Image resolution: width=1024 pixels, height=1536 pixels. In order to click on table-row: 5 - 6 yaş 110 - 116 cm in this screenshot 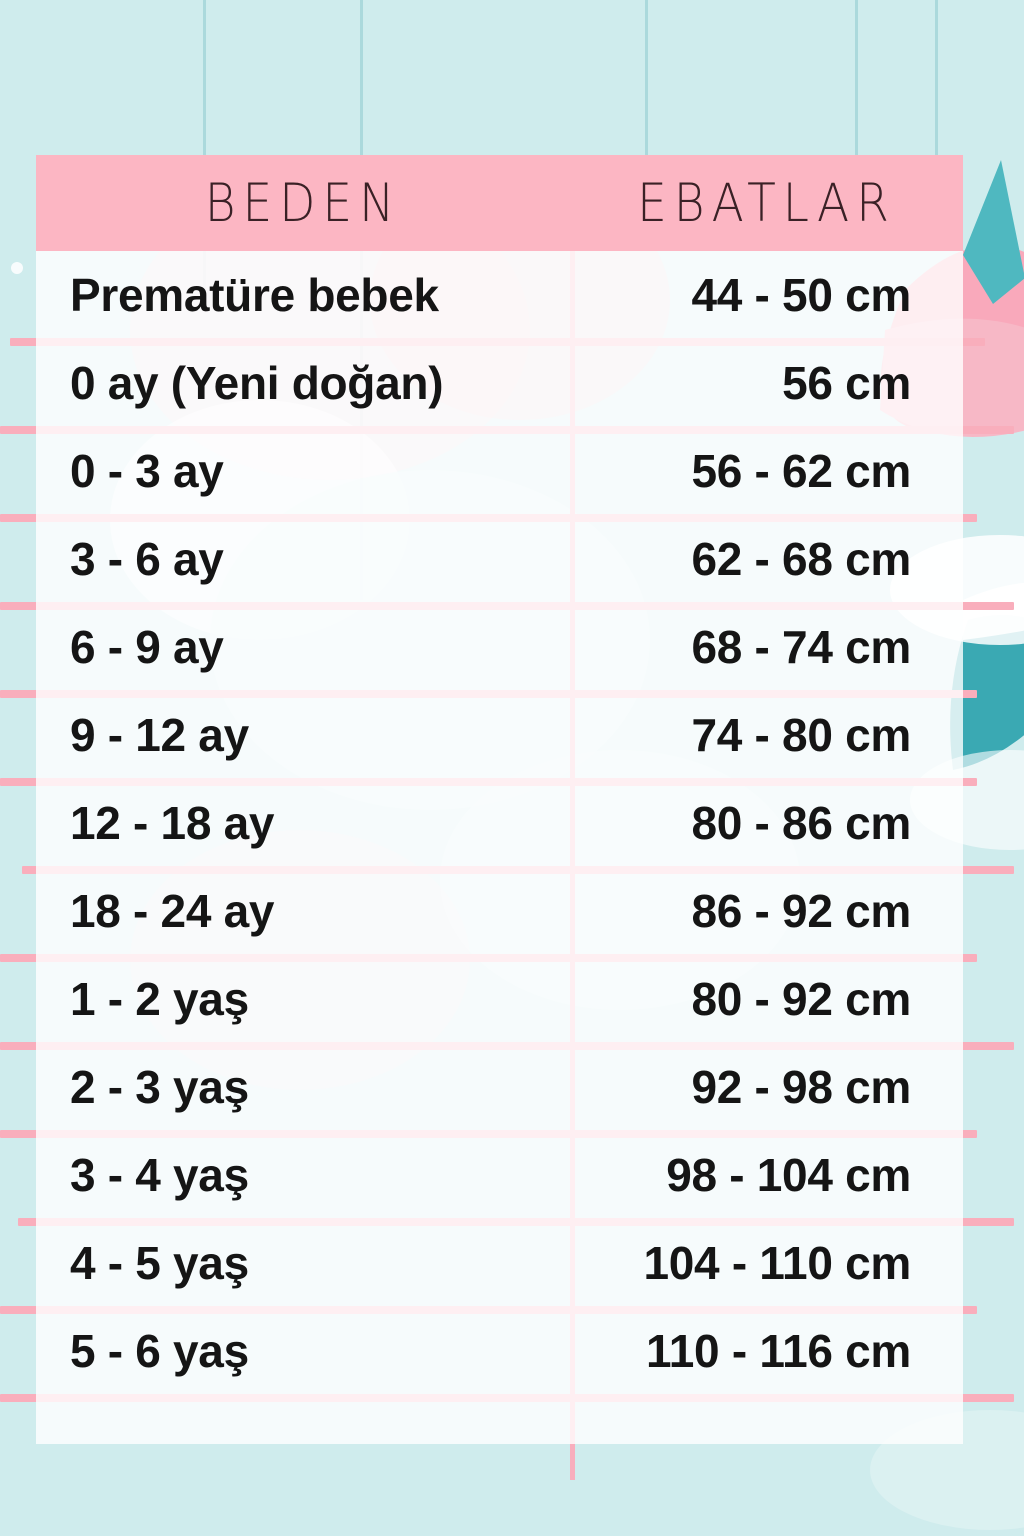, I will do `click(499, 1351)`.